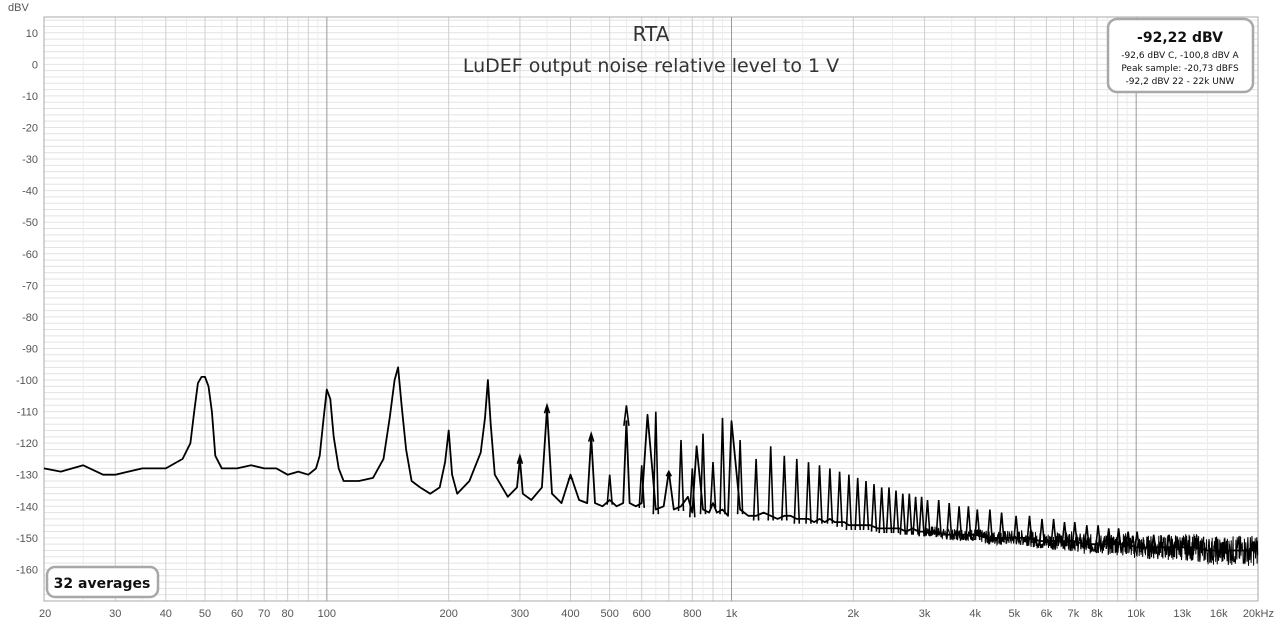 The image size is (1280, 625). I want to click on y-tick-label: -140, so click(27, 507).